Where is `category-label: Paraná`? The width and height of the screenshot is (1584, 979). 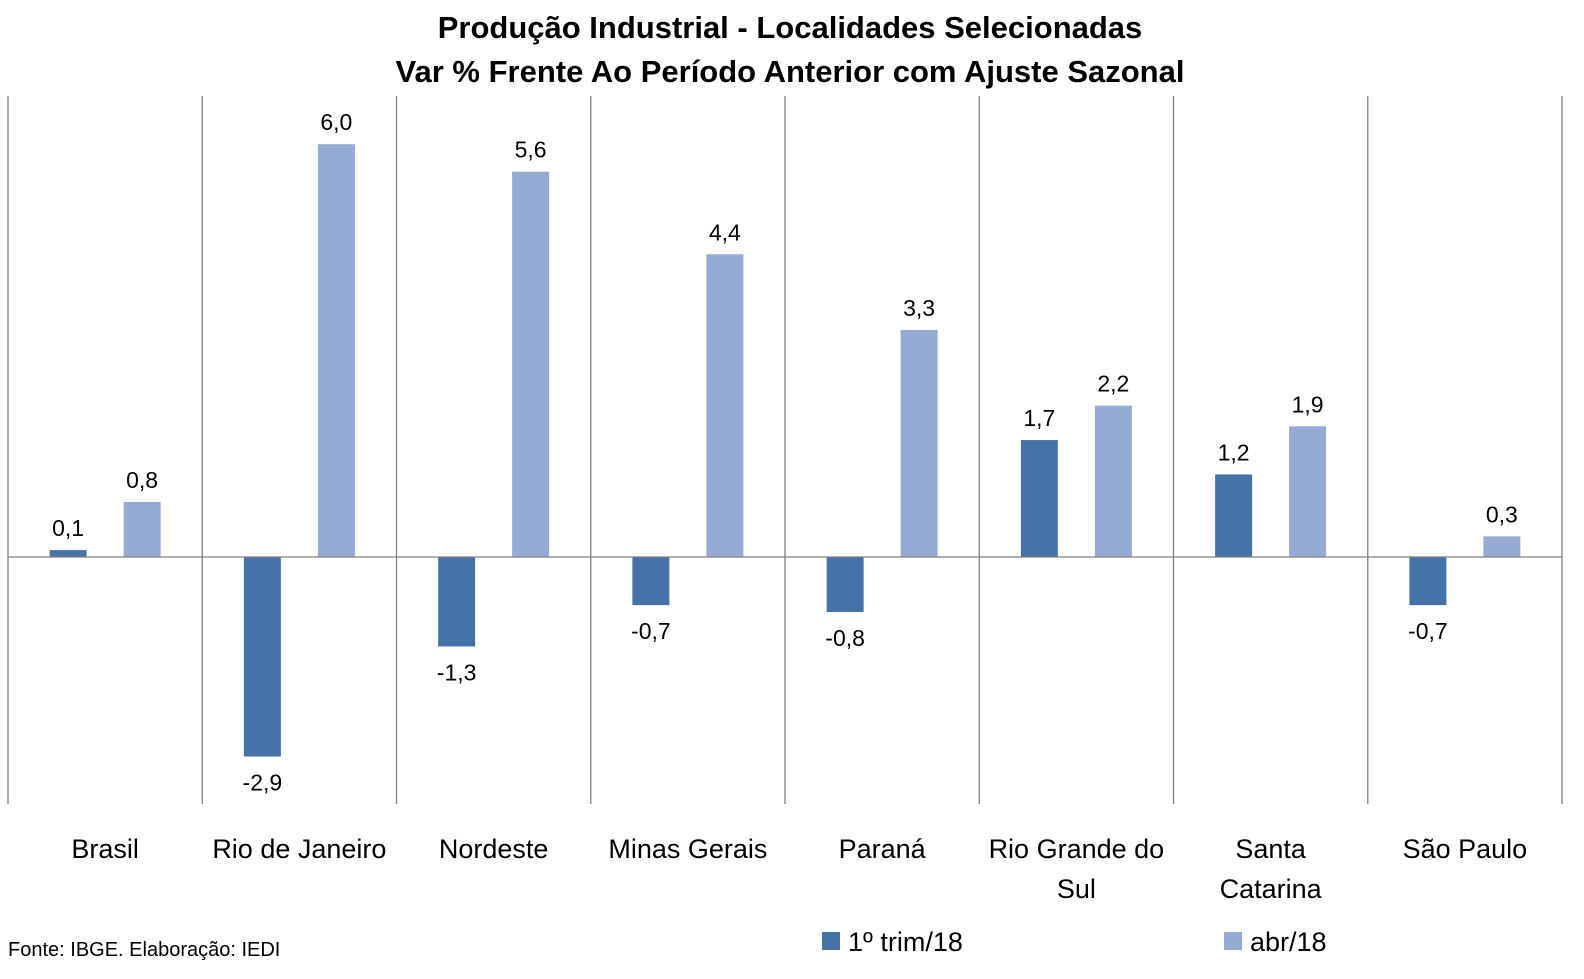 category-label: Paraná is located at coordinates (883, 849).